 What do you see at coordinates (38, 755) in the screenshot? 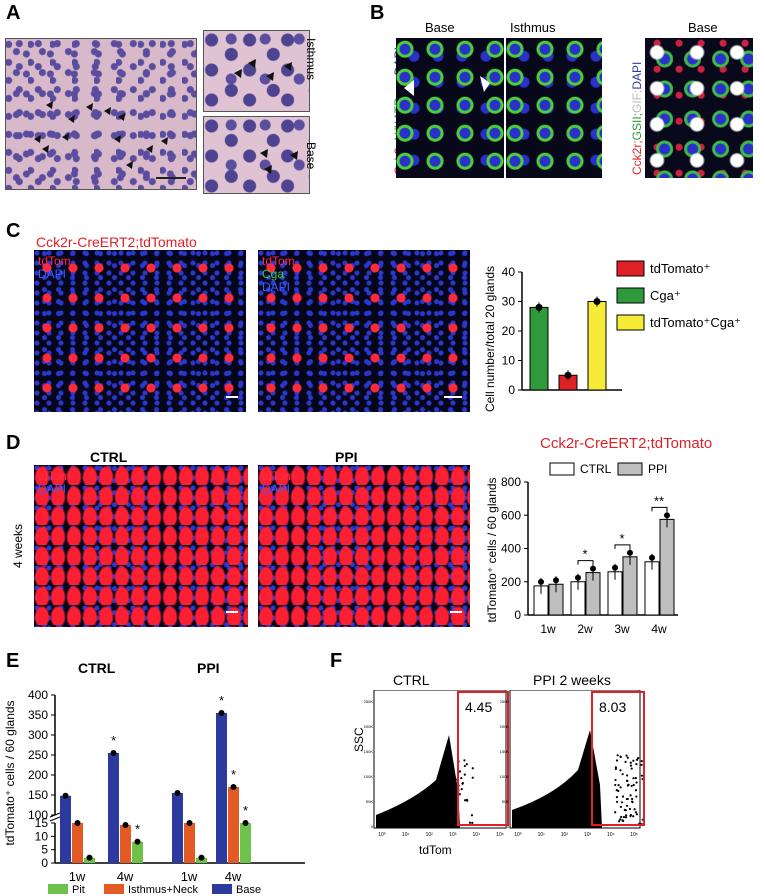
I see `e-ytick-label: 250` at bounding box center [38, 755].